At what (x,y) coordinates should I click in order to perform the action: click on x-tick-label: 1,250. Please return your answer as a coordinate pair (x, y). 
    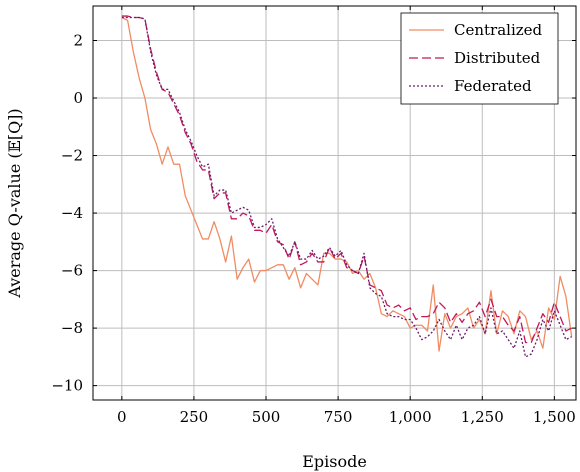
    Looking at the image, I should click on (482, 417).